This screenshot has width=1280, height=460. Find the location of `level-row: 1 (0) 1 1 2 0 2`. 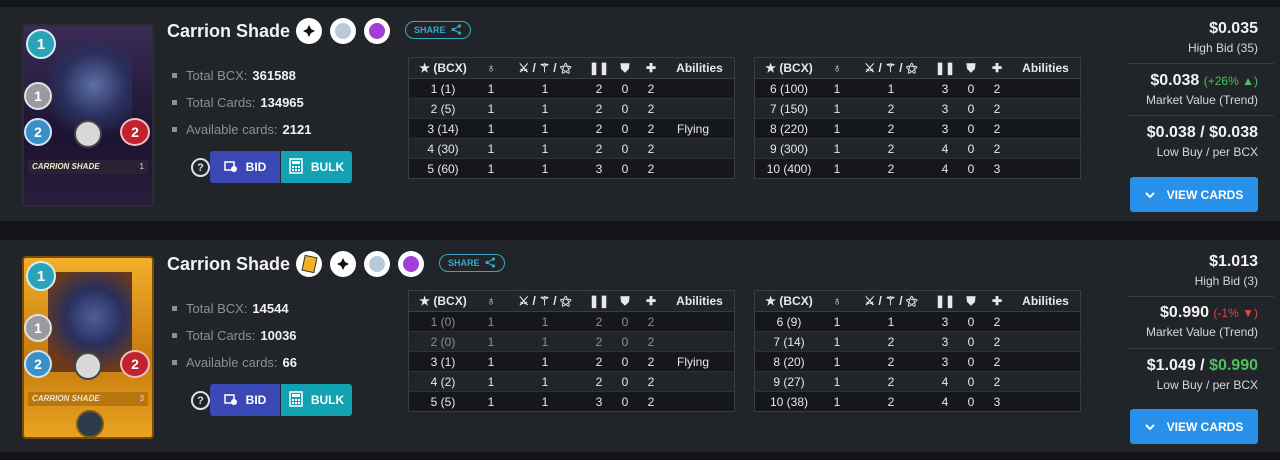

level-row: 1 (0) 1 1 2 0 2 is located at coordinates (571, 321).